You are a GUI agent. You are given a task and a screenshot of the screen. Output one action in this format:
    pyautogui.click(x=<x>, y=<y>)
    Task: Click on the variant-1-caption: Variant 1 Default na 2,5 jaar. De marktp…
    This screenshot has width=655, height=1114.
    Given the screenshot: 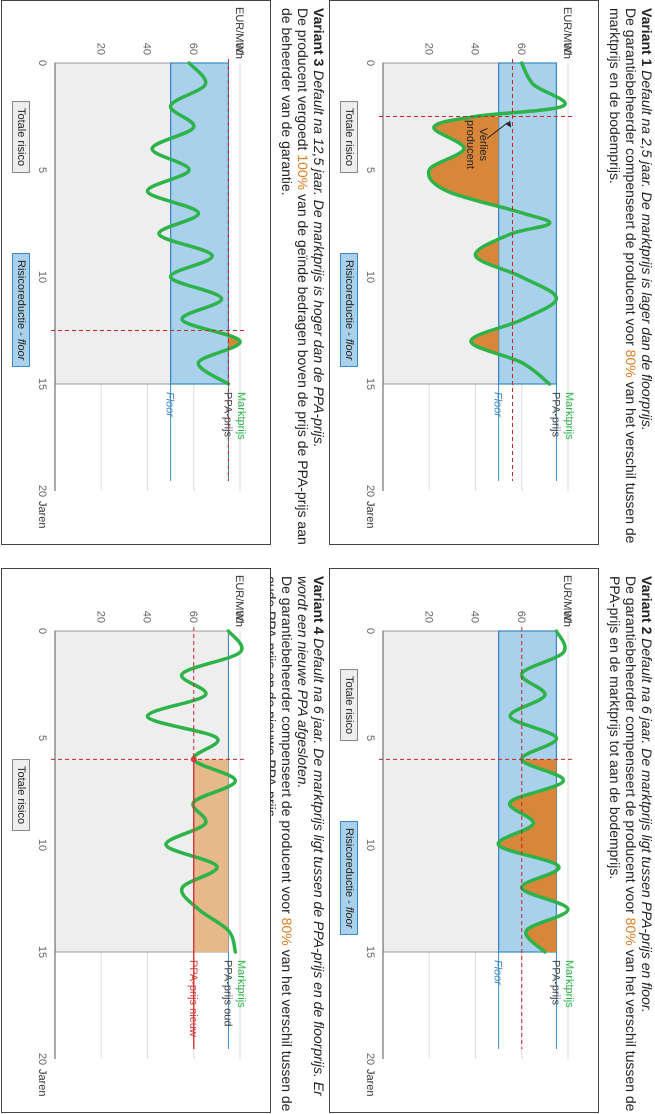 What is the action you would take?
    pyautogui.click(x=630, y=276)
    